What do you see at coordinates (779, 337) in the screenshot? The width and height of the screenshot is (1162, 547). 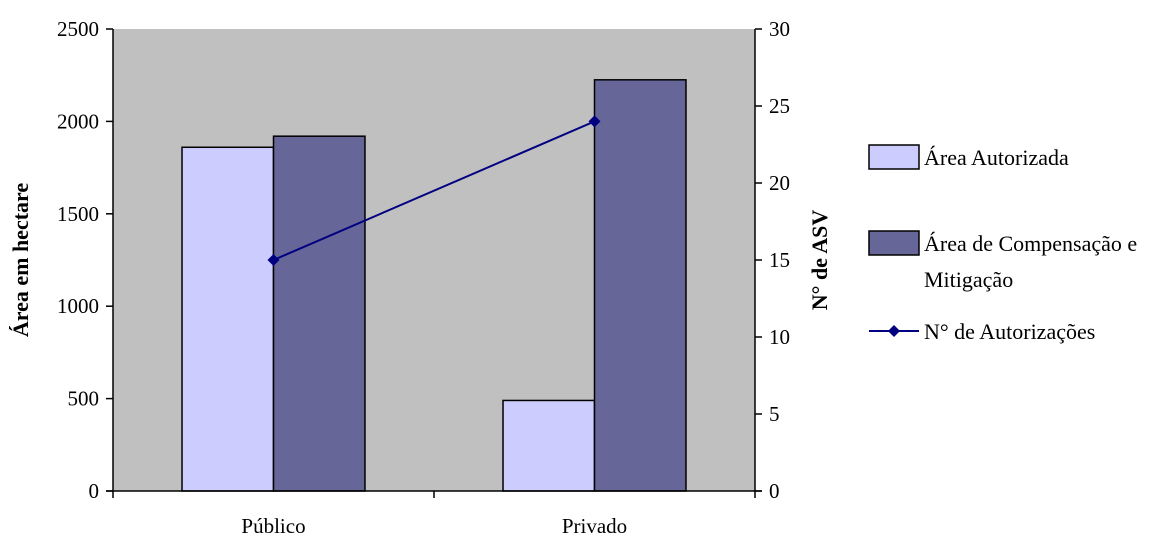 I see `y2-tick-label: 10` at bounding box center [779, 337].